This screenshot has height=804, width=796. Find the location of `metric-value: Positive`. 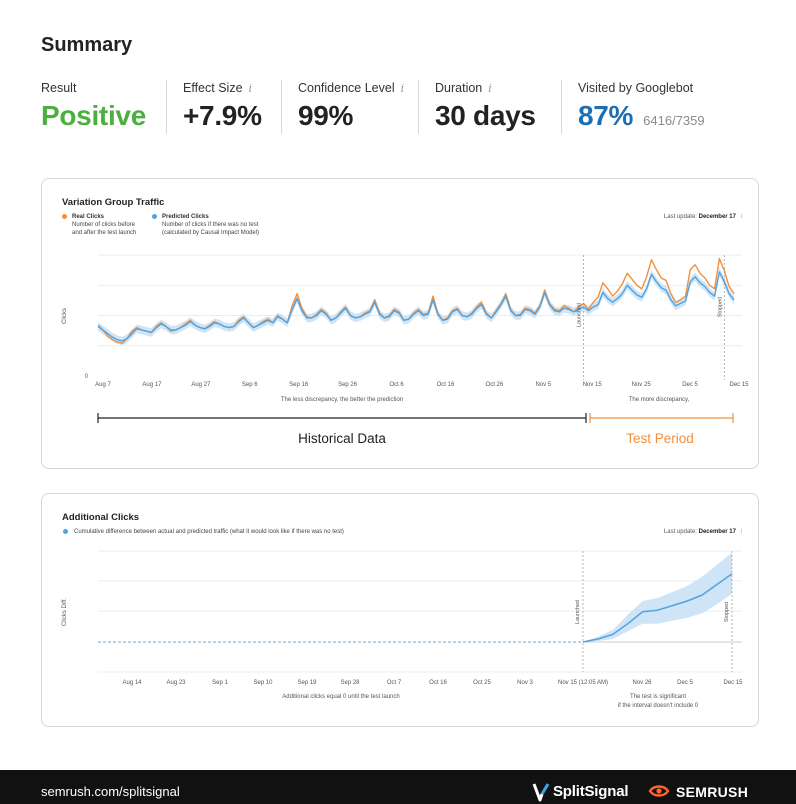

metric-value: Positive is located at coordinates (93, 115).